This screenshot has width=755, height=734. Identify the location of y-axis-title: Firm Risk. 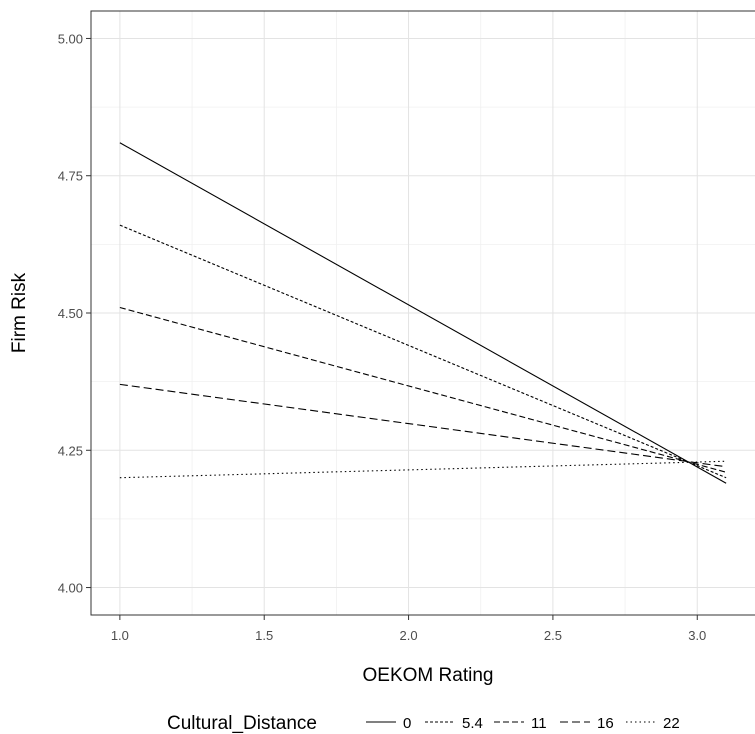
(19, 312).